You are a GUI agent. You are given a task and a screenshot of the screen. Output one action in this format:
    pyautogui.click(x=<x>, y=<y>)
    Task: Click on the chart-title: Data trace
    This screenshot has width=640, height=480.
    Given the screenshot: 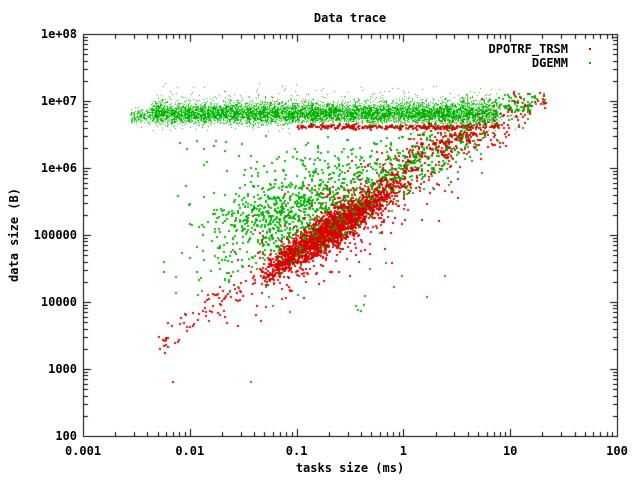 What is the action you would take?
    pyautogui.click(x=350, y=18)
    